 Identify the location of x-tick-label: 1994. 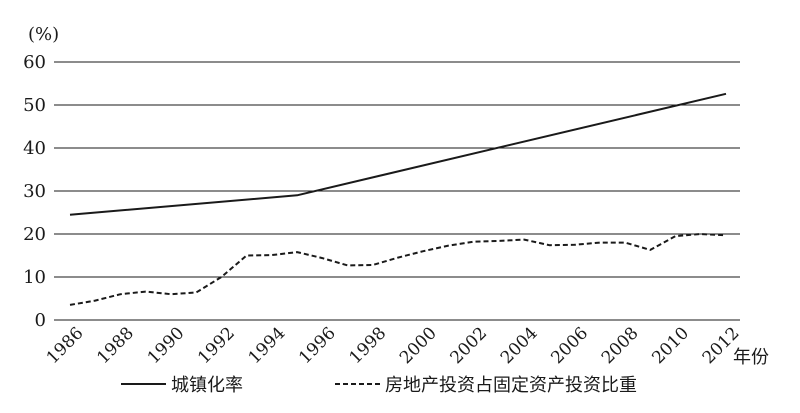
(267, 345).